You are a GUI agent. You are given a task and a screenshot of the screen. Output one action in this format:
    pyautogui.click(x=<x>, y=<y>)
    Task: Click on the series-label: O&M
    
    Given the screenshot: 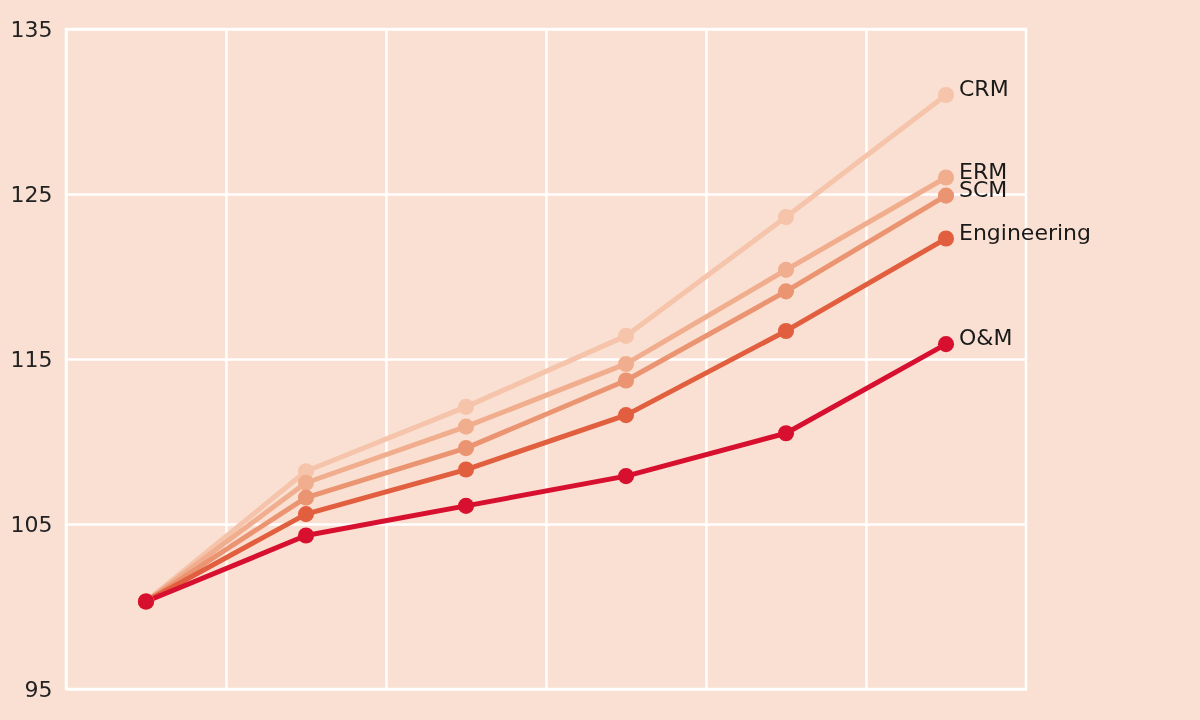 What is the action you would take?
    pyautogui.click(x=986, y=338)
    